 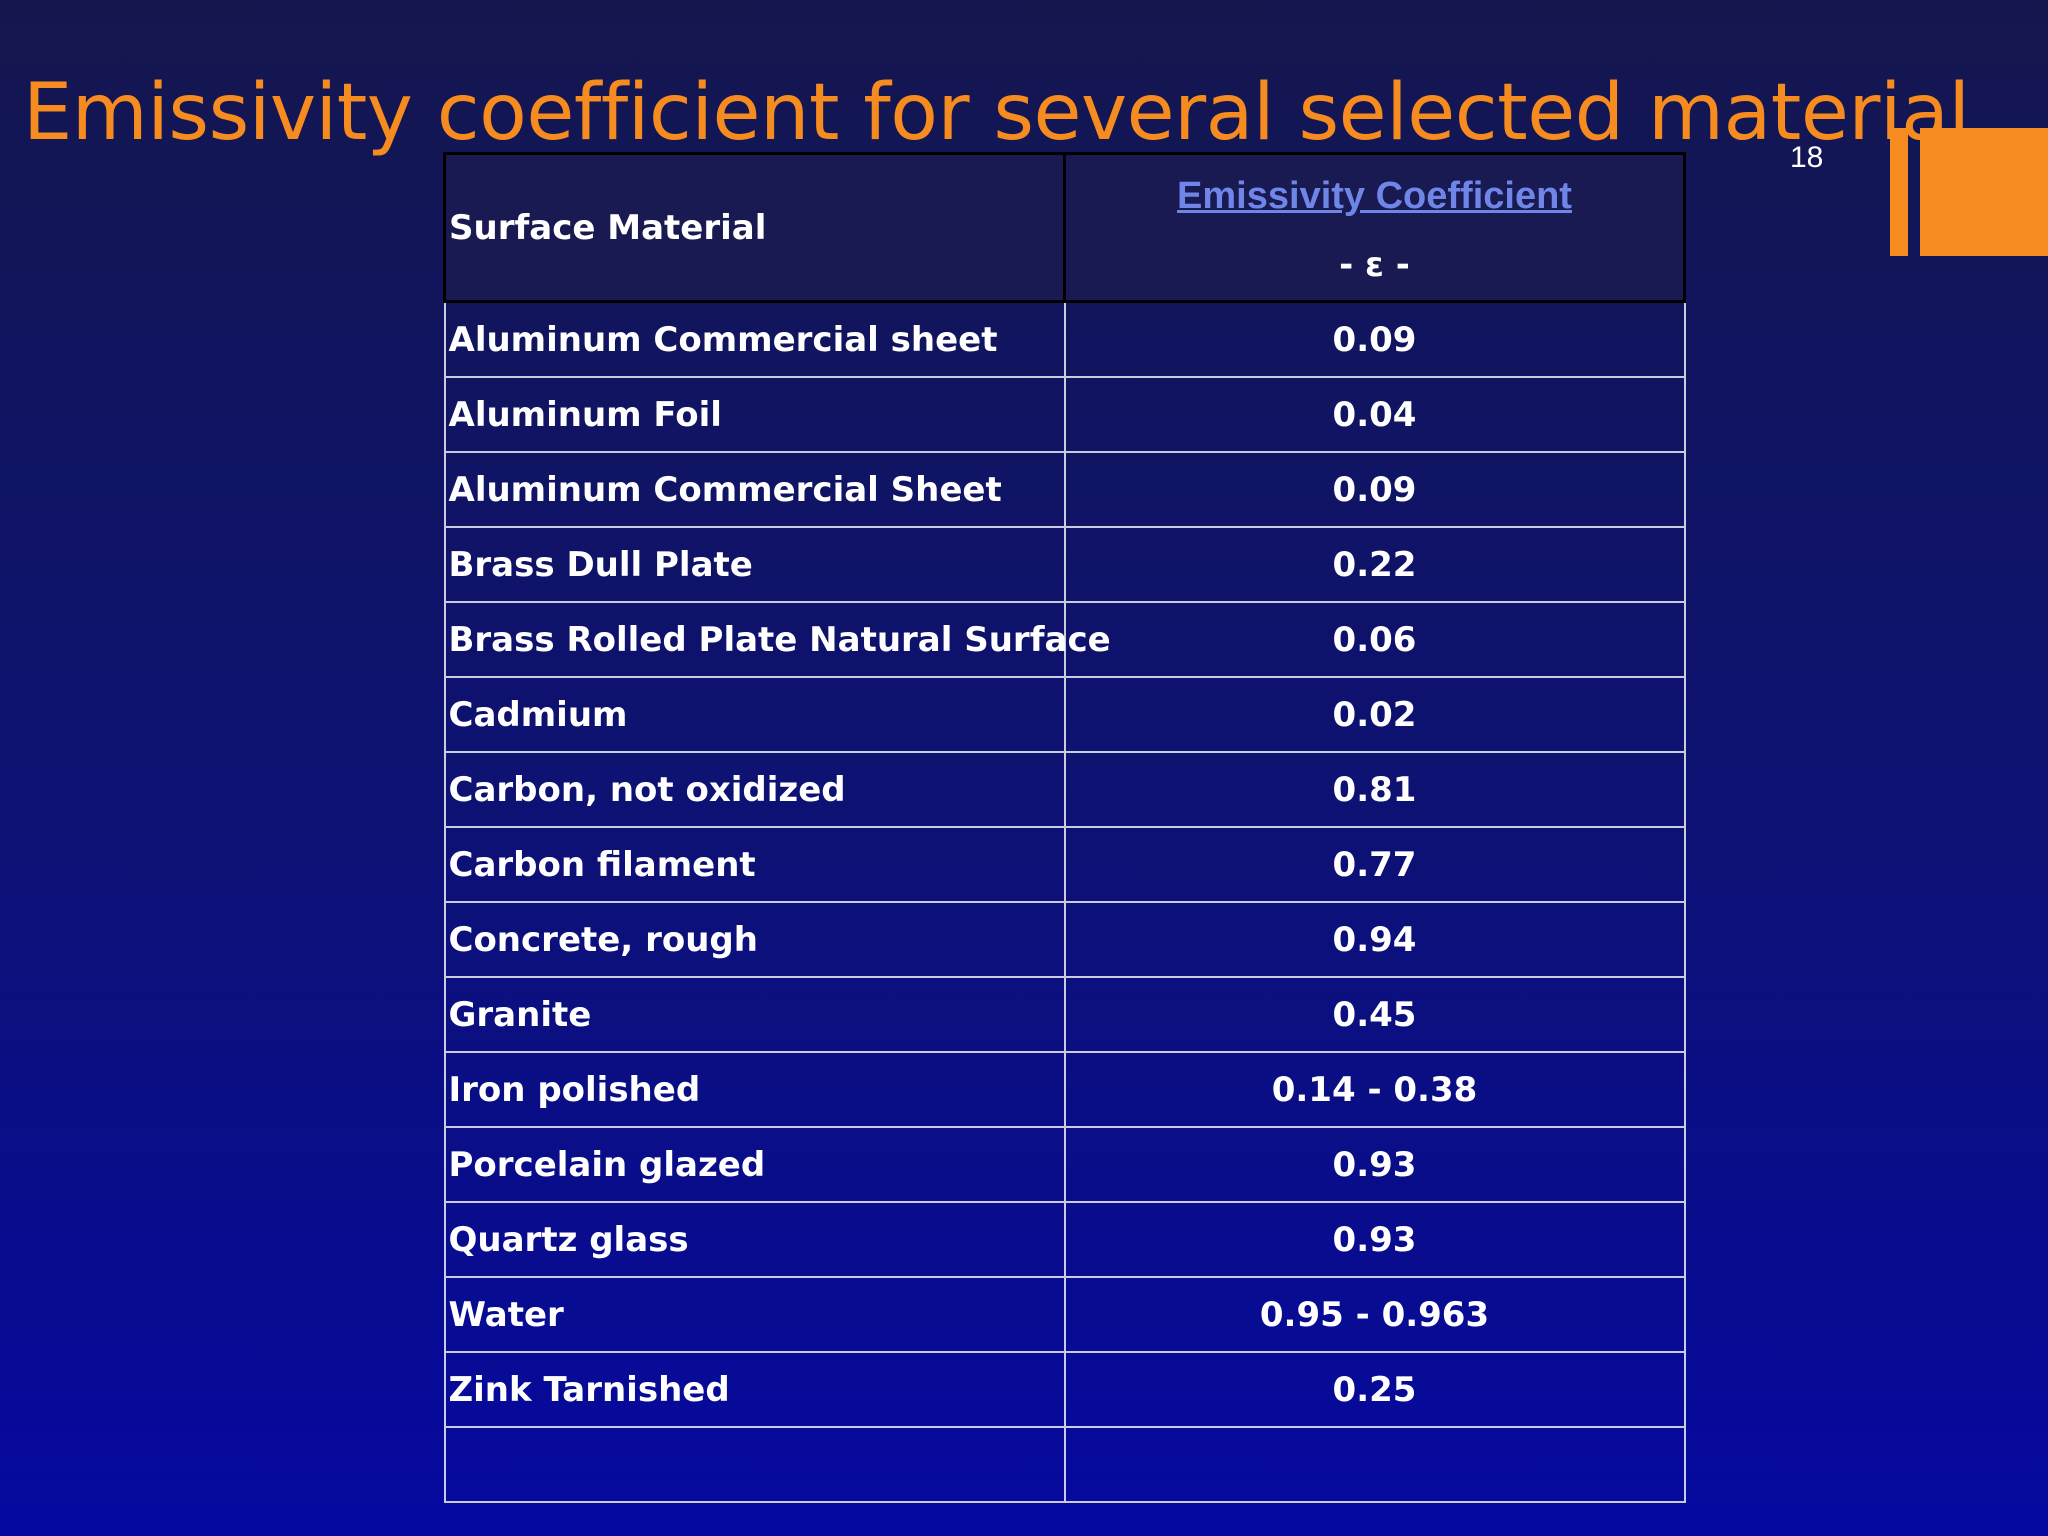 I want to click on material-cell: Aluminum Foil, so click(x=754, y=414).